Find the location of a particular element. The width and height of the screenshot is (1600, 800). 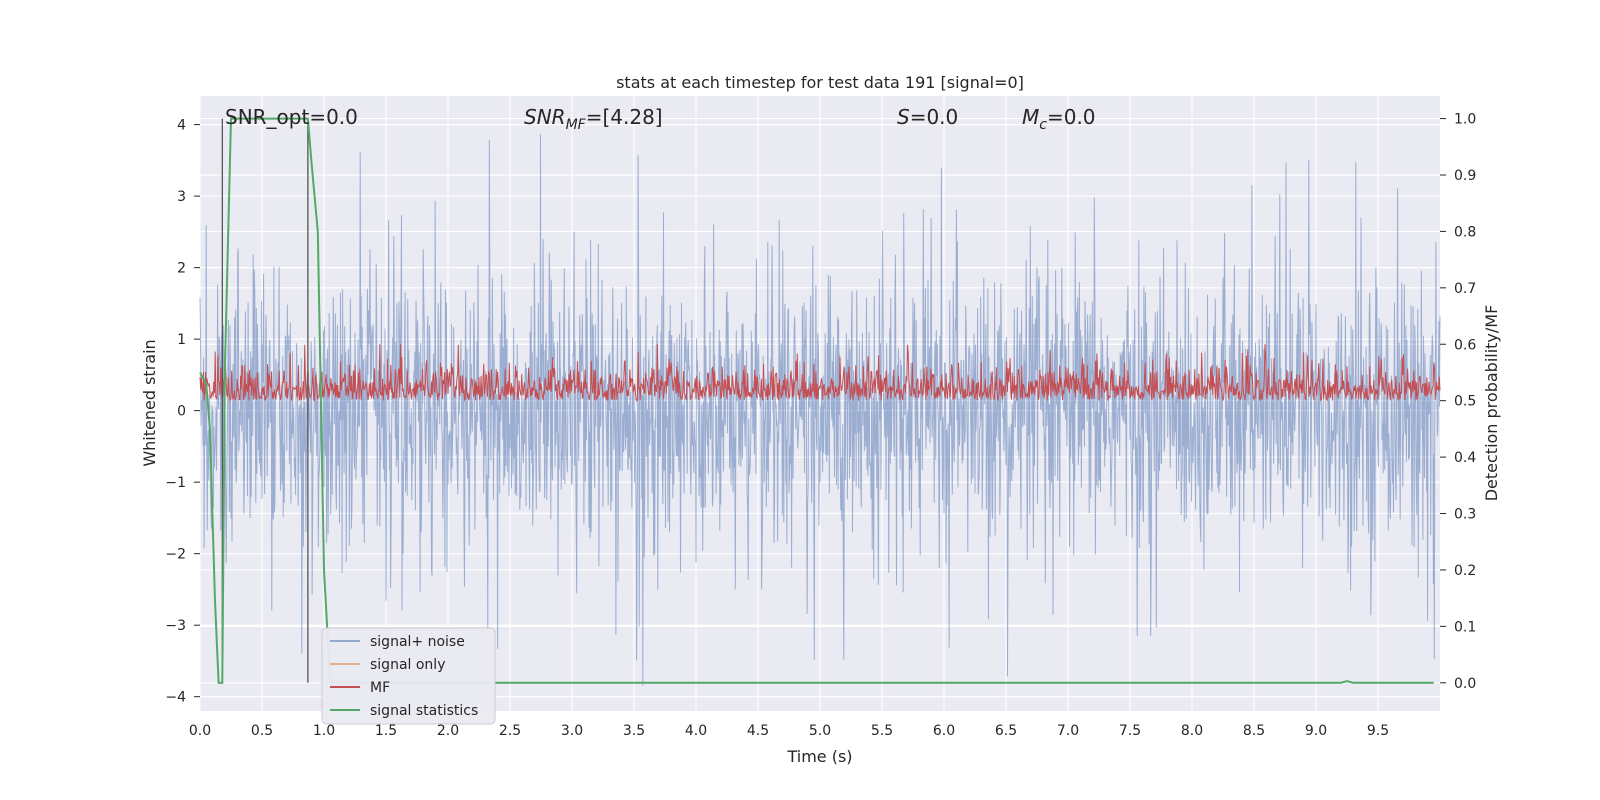

x-tick-label: 0.0 is located at coordinates (200, 731).